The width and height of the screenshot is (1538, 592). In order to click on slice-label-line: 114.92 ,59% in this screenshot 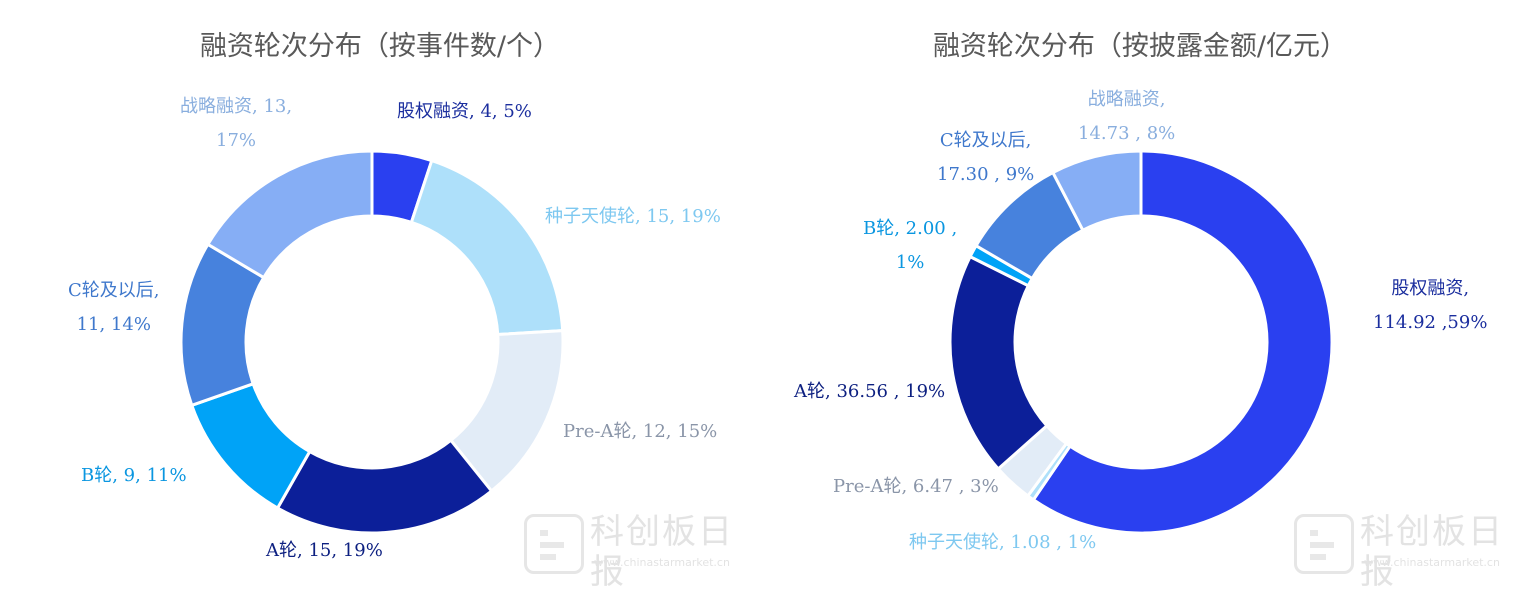, I will do `click(1430, 322)`.